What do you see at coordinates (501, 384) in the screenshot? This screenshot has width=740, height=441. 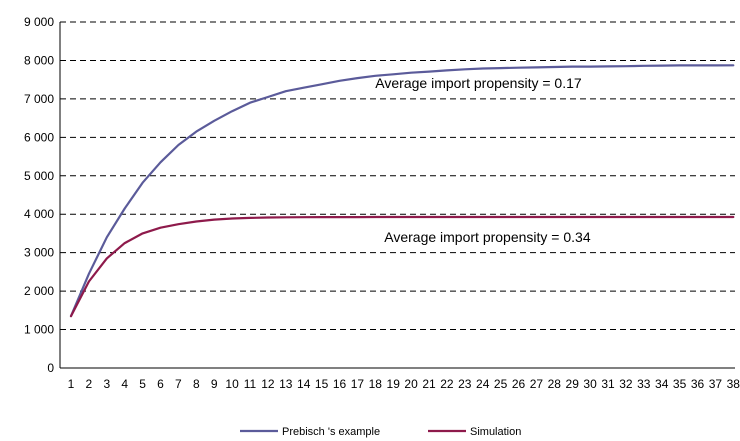 I see `x-tick-label: 25` at bounding box center [501, 384].